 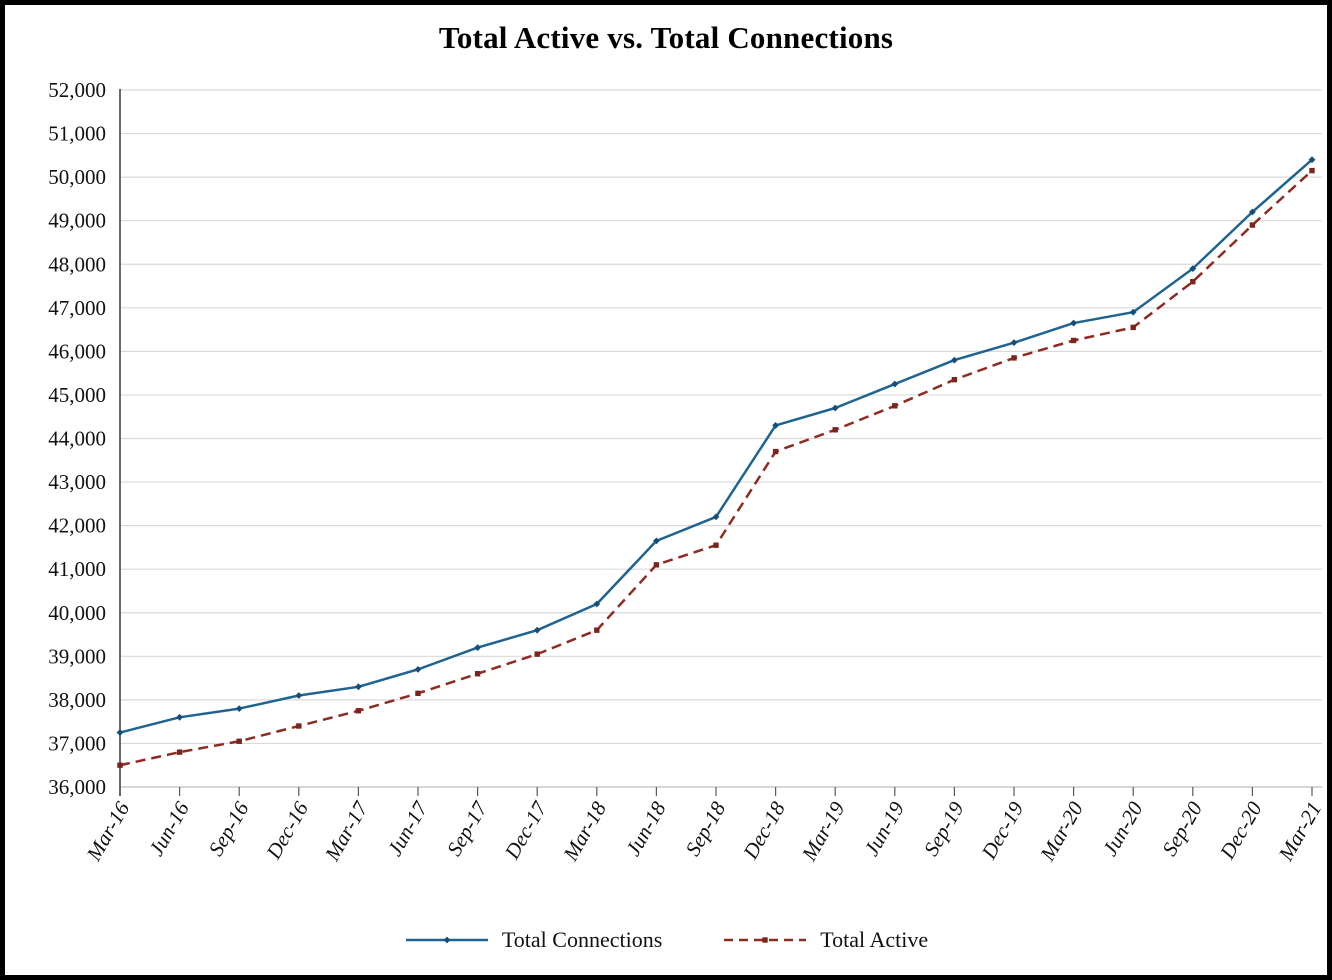 I want to click on x-axis-tick-label: Mar-18, so click(x=584, y=831).